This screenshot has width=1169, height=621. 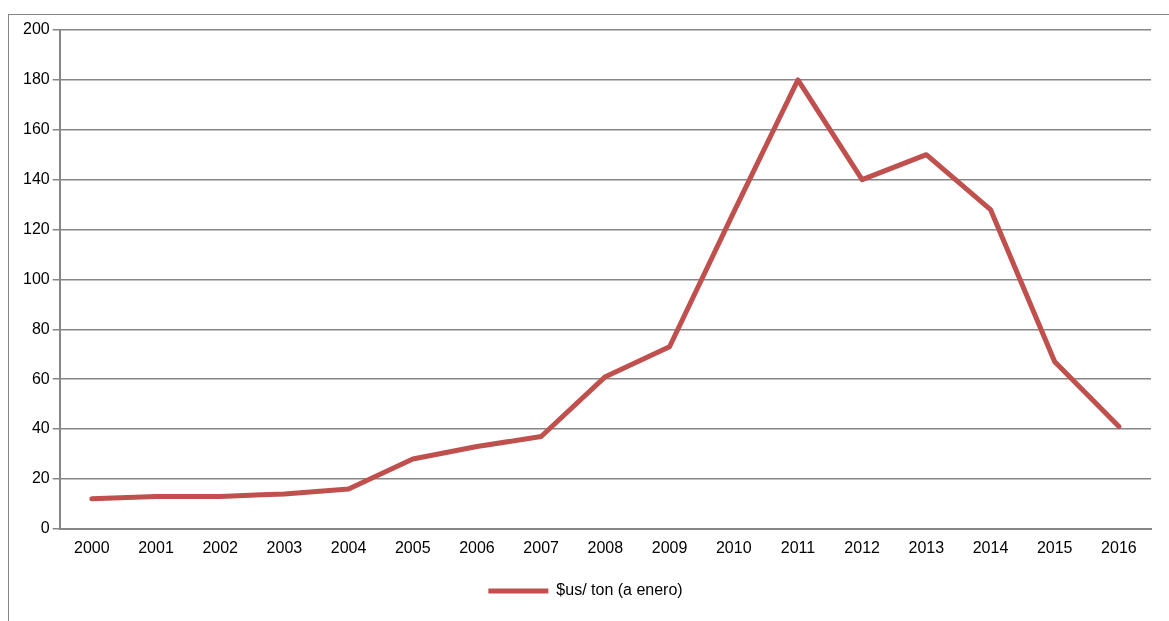 I want to click on y-tick-label: 60, so click(x=40, y=378).